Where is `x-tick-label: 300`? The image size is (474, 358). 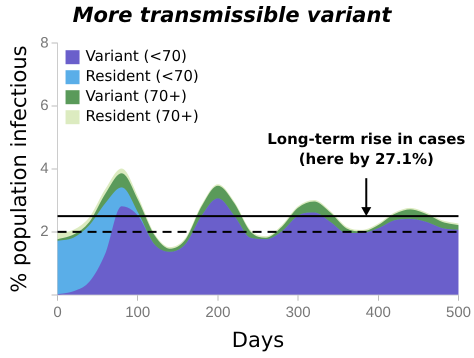
x-tick-label: 300 is located at coordinates (298, 312).